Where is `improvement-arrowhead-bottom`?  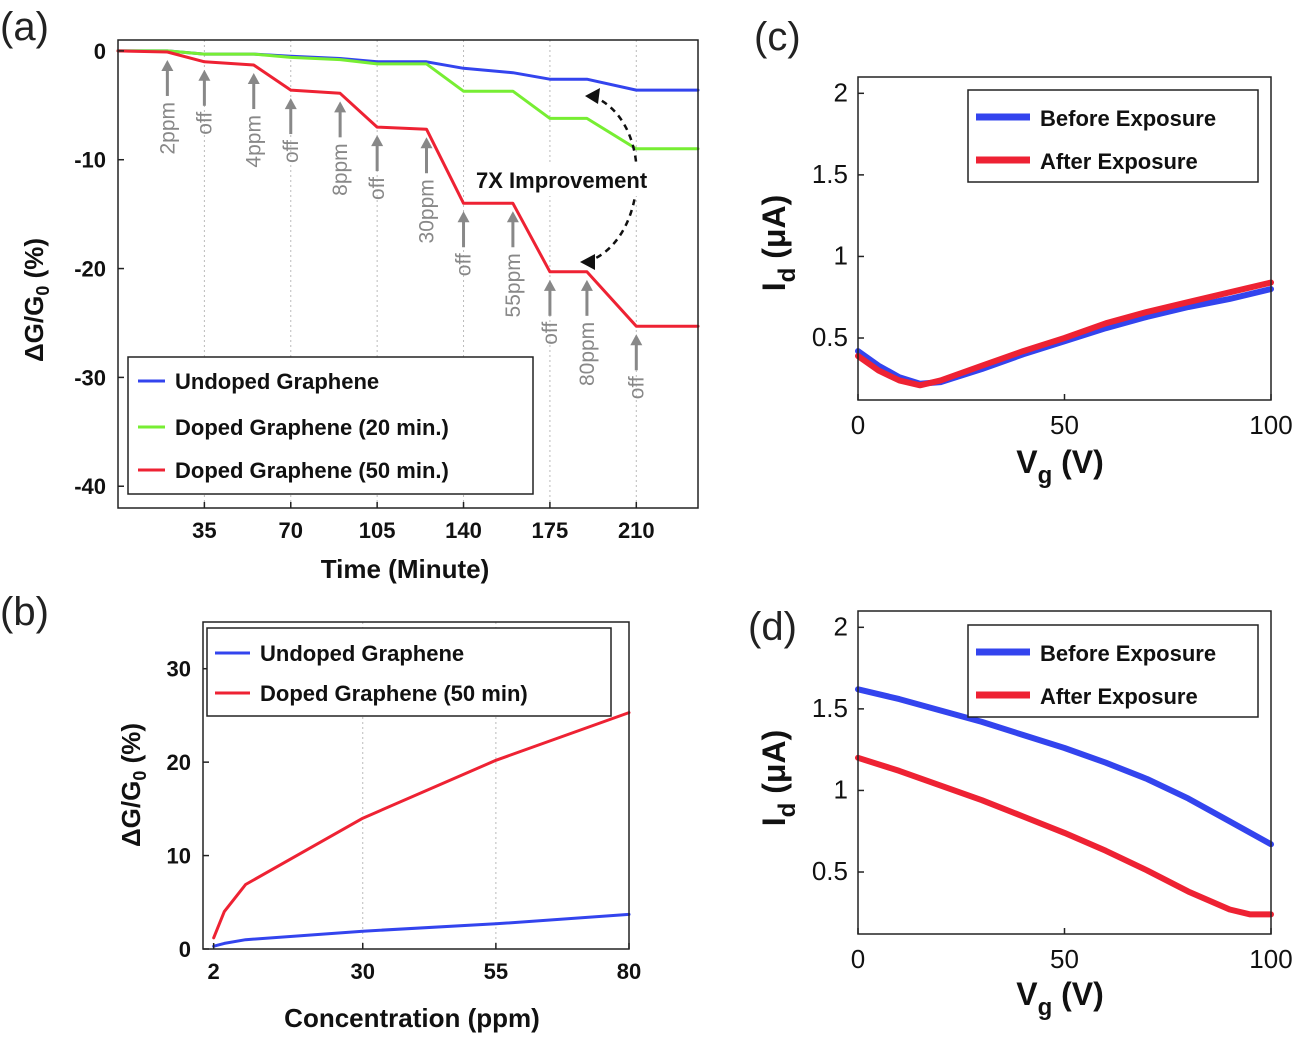 improvement-arrowhead-bottom is located at coordinates (587, 262).